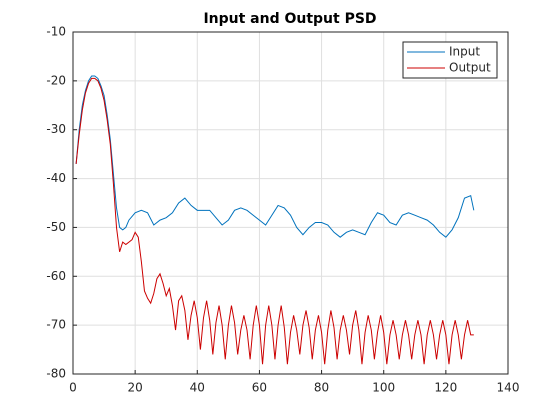 Image resolution: width=560 pixels, height=420 pixels. Describe the element at coordinates (56, 276) in the screenshot. I see `y-tick-label: -60` at that location.